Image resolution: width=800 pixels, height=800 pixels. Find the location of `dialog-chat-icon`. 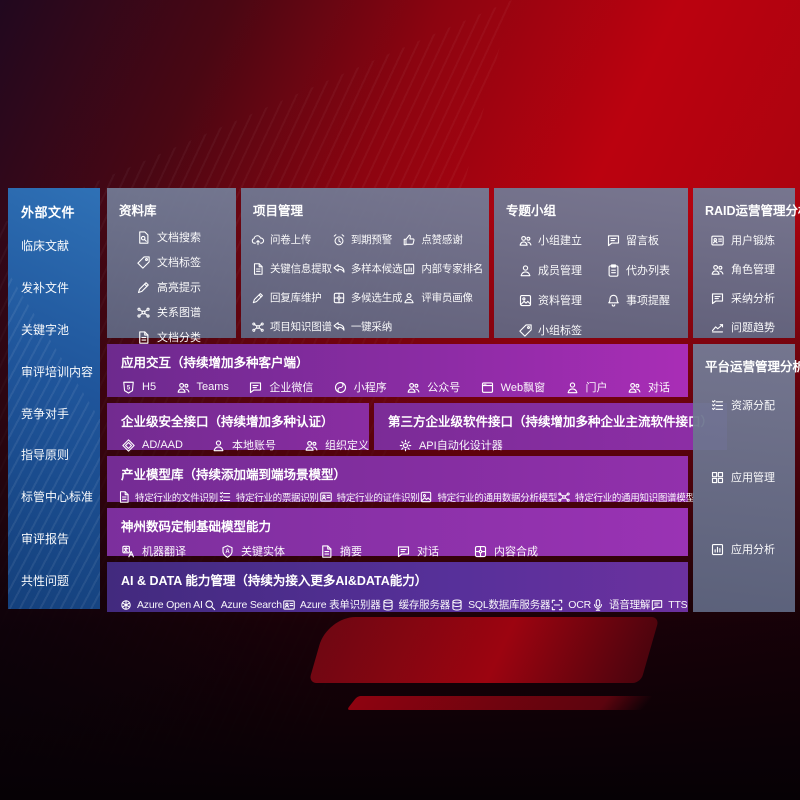

dialog-chat-icon is located at coordinates (403, 551).